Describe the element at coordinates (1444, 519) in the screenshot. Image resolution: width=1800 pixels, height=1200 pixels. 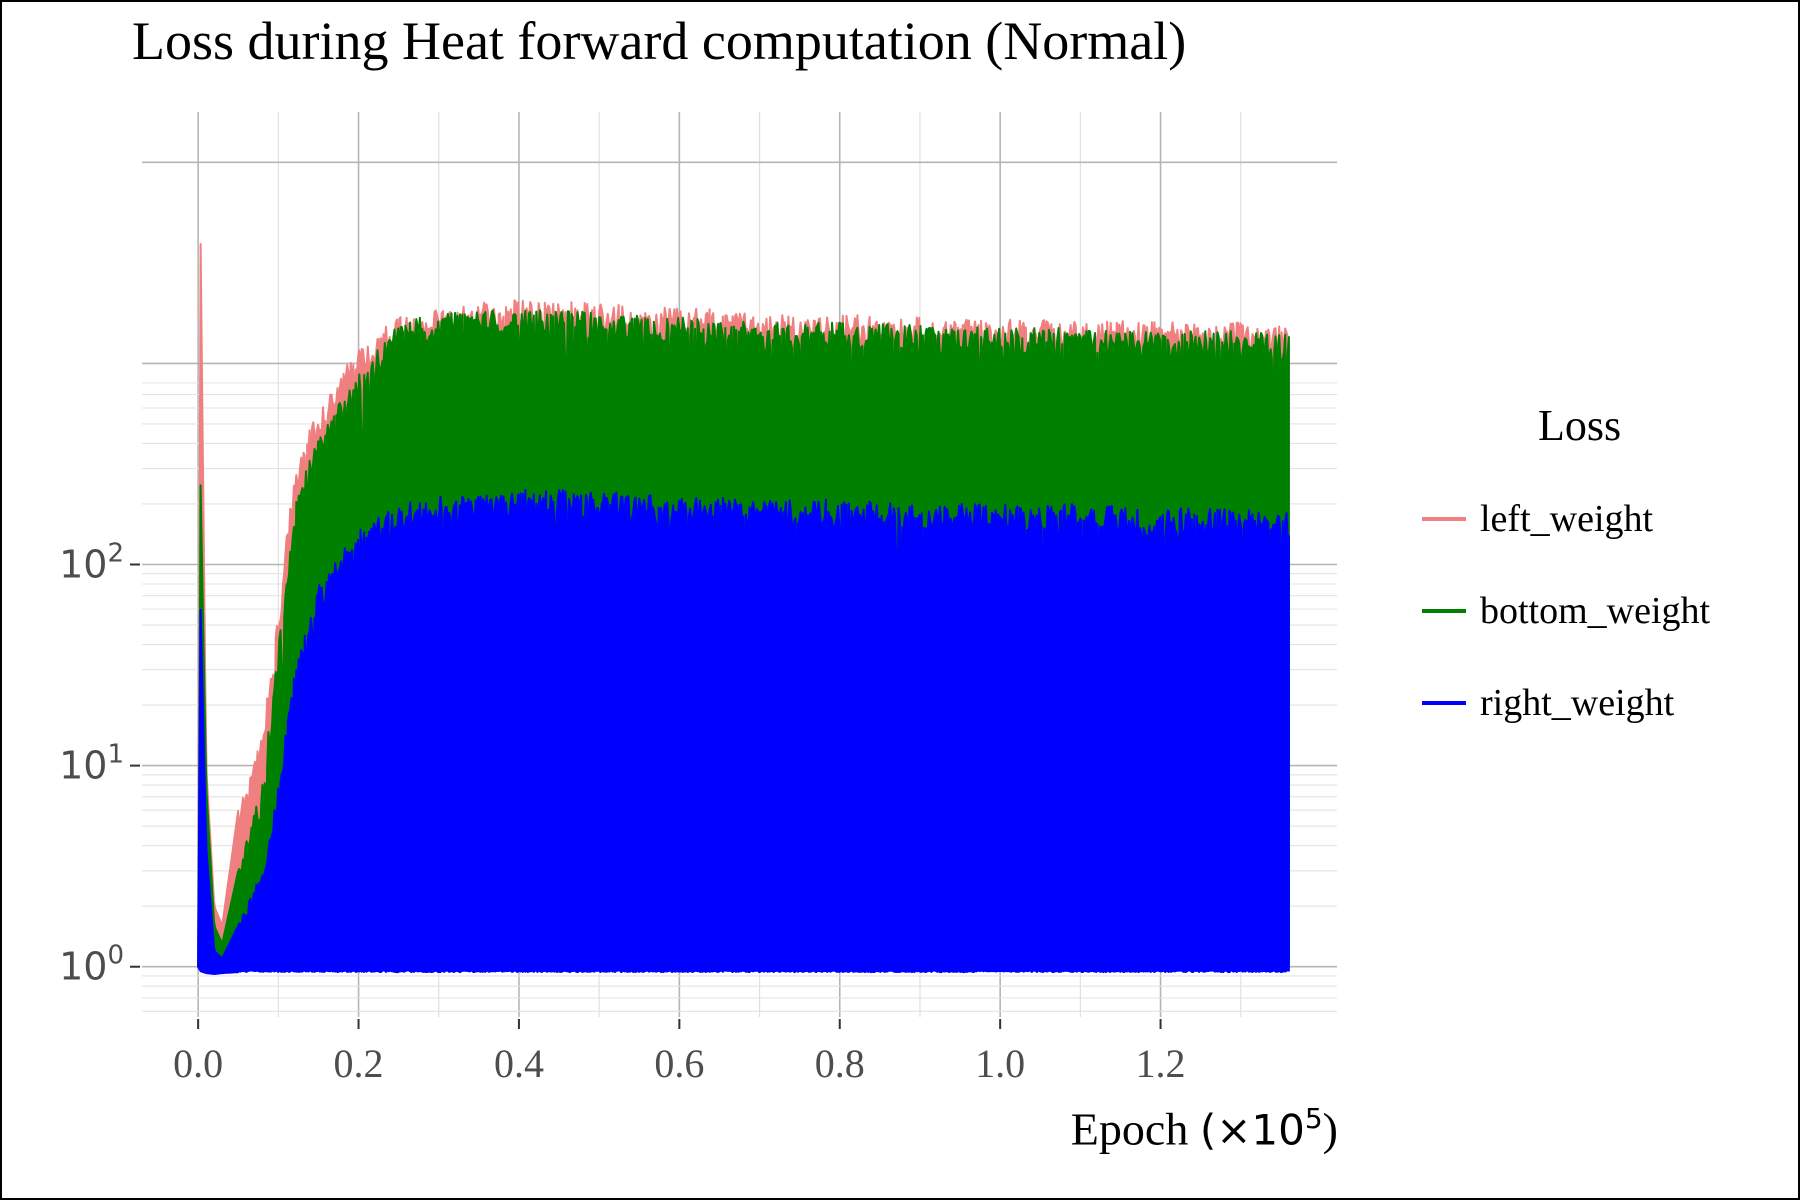
I see `legend-swatch-left-weight` at that location.